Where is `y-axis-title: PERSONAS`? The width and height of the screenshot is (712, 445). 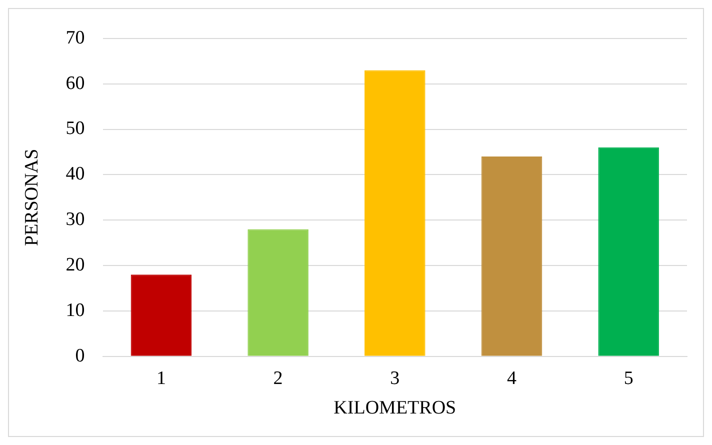 y-axis-title: PERSONAS is located at coordinates (31, 197).